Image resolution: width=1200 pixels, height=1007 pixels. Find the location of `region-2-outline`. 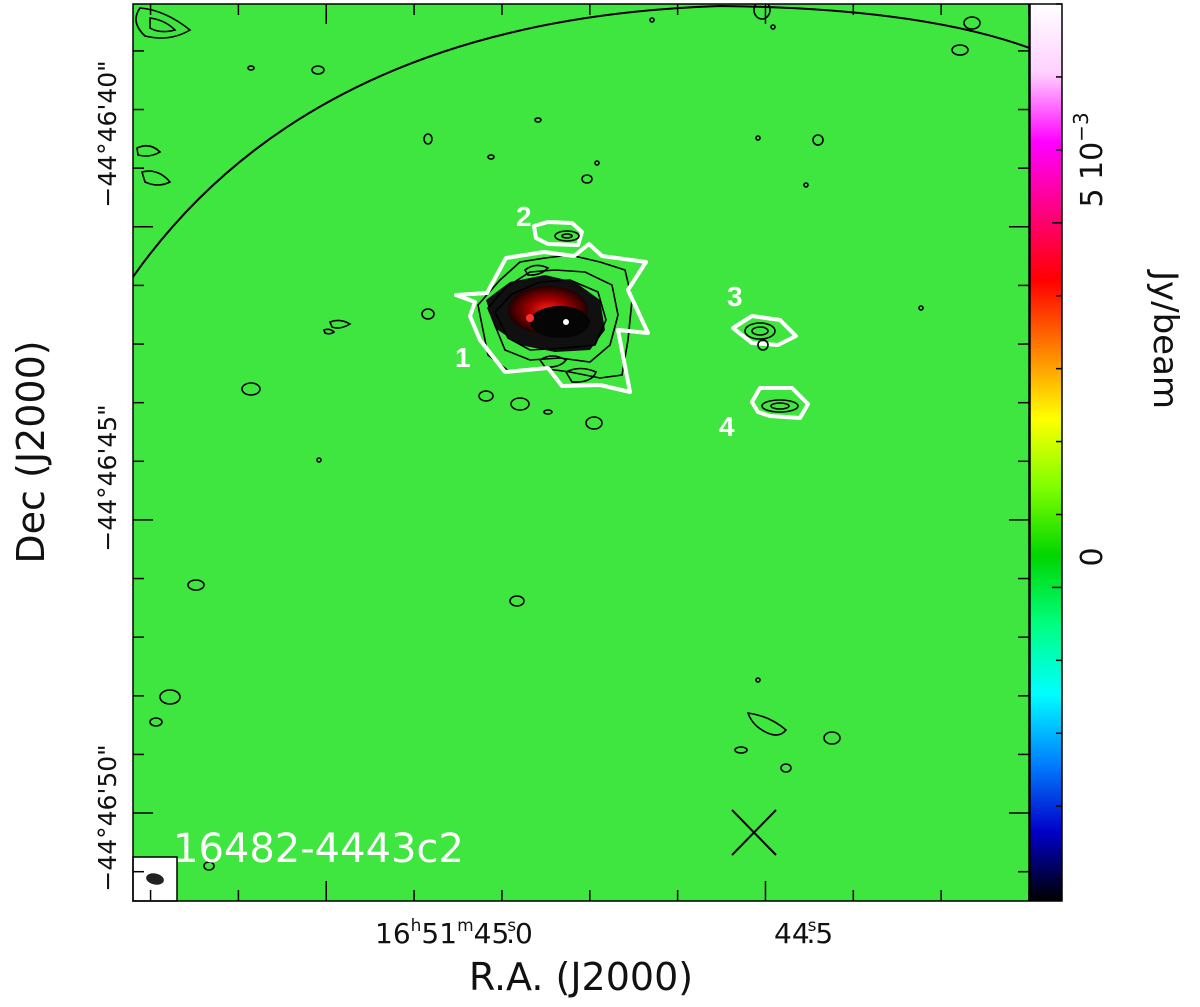

region-2-outline is located at coordinates (558, 233).